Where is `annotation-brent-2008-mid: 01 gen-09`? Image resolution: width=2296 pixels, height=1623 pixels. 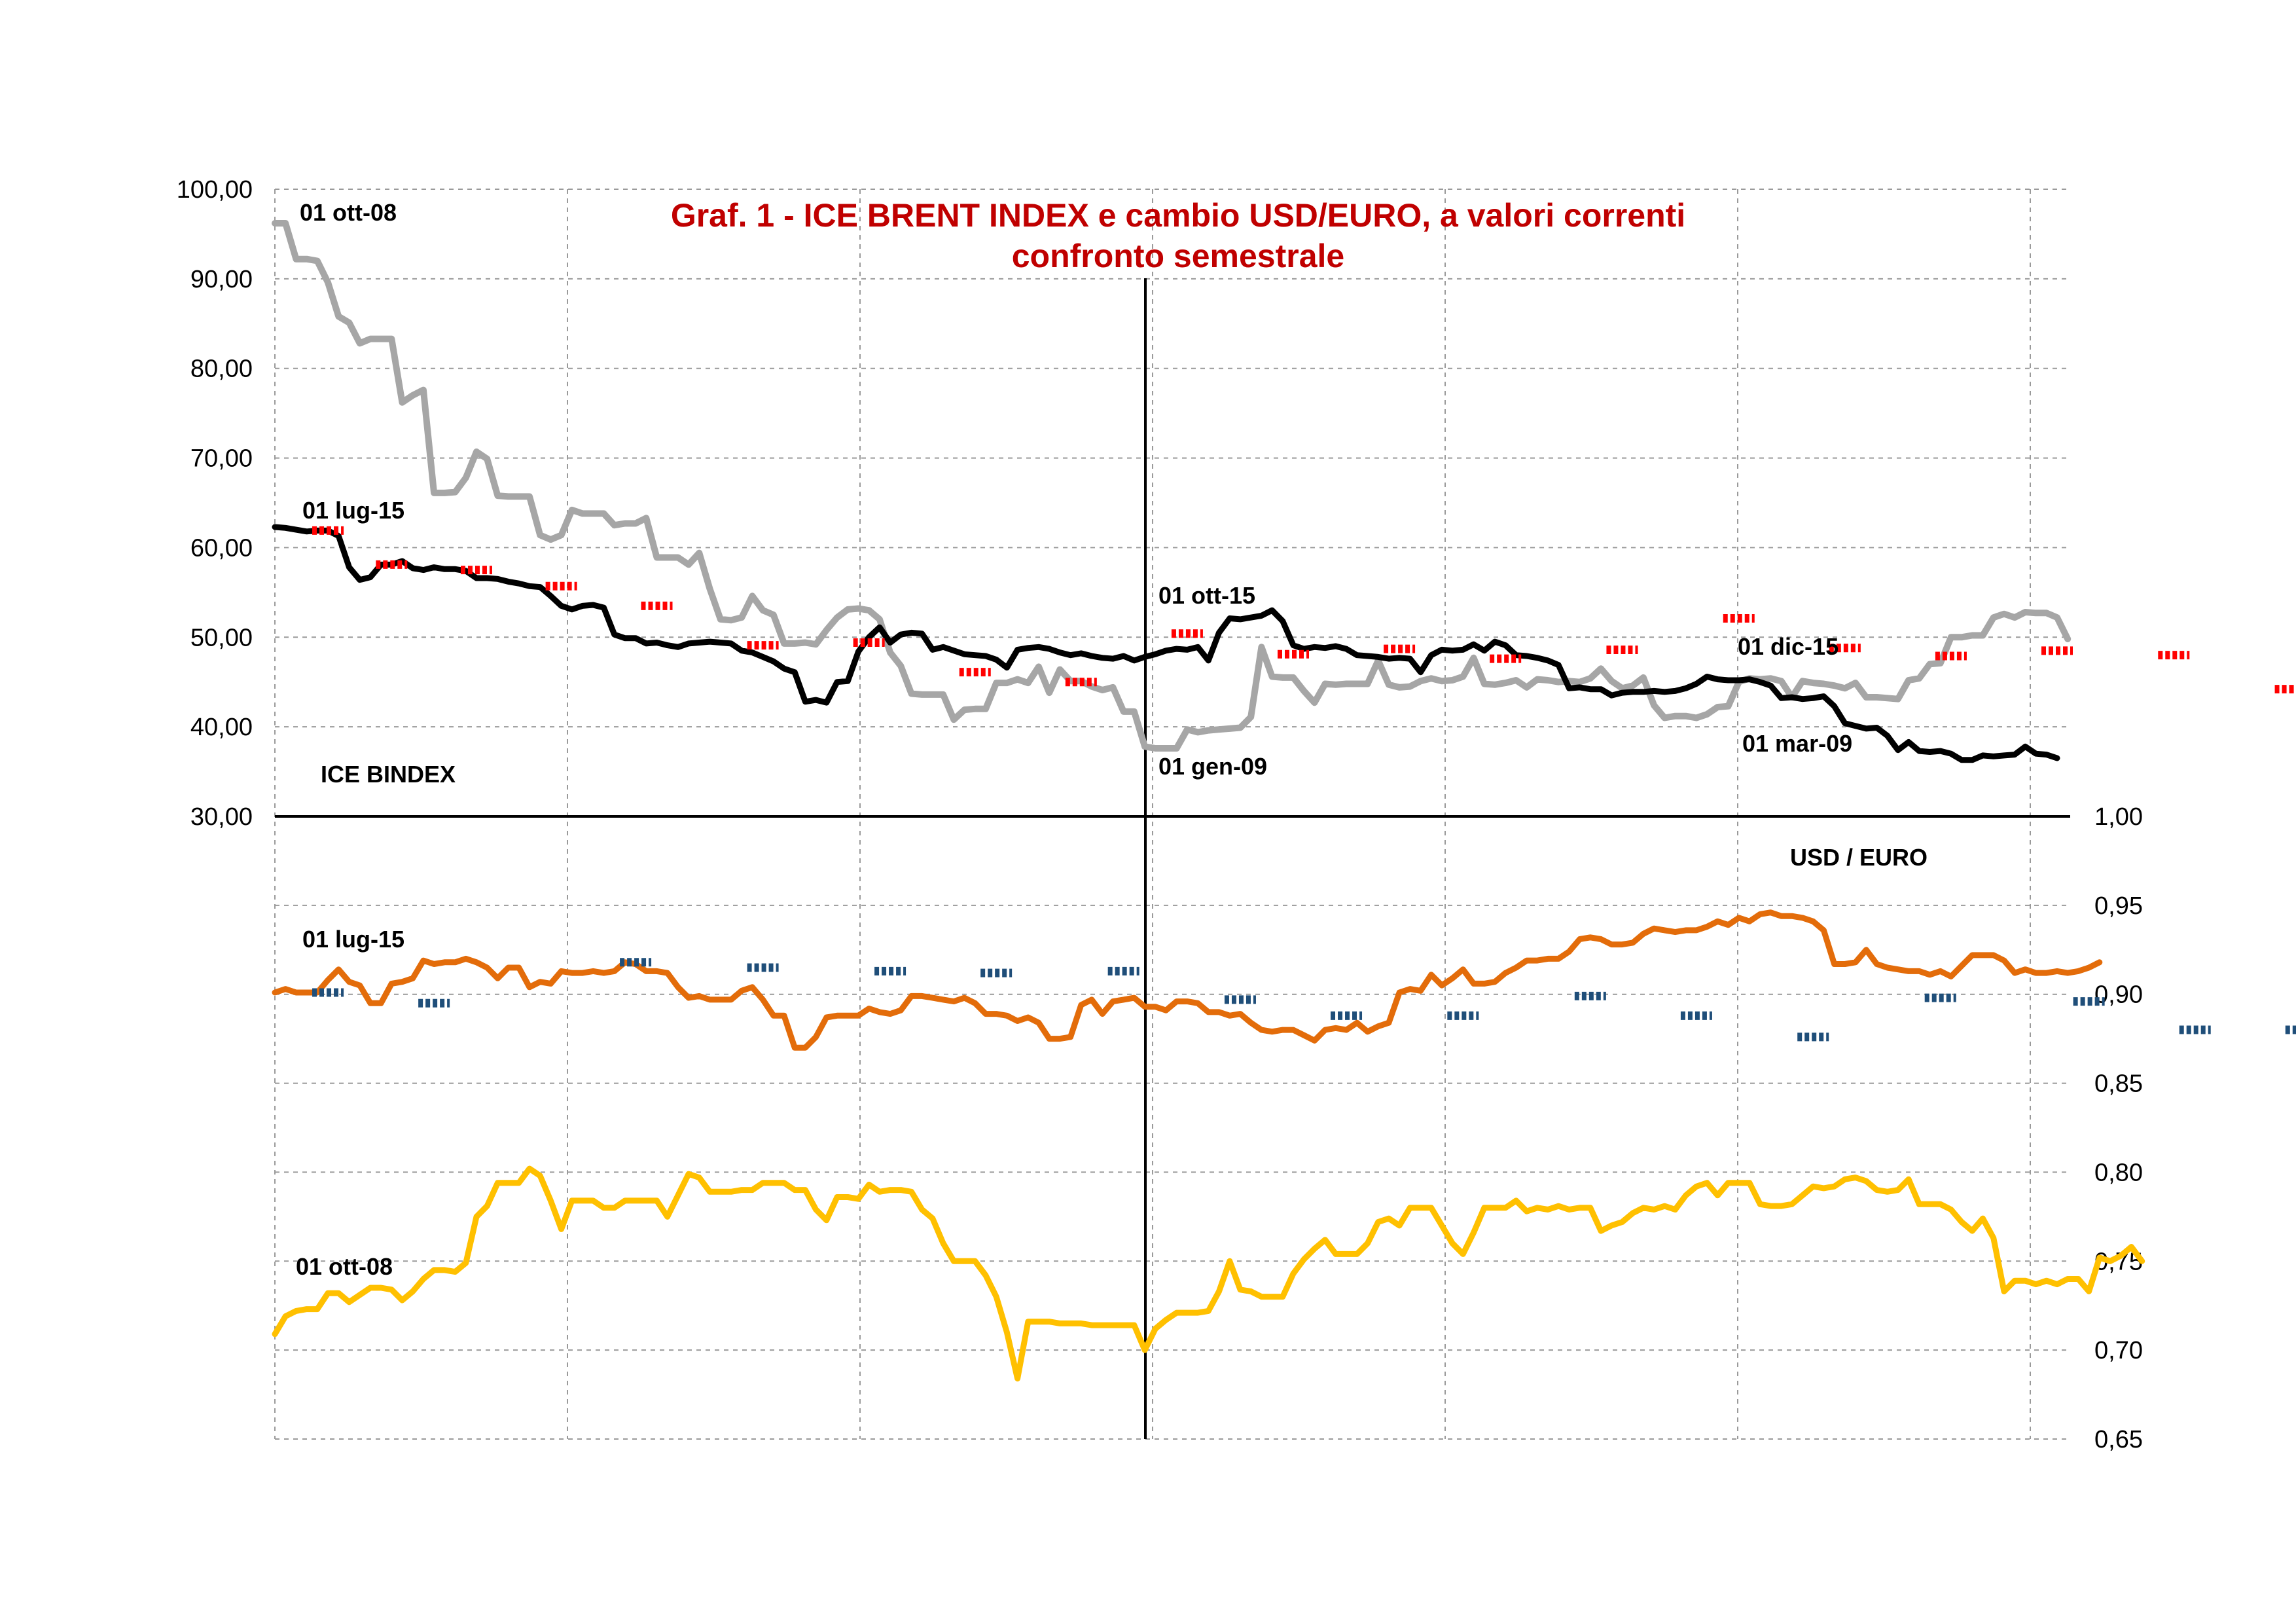
annotation-brent-2008-mid: 01 gen-09 is located at coordinates (1212, 766).